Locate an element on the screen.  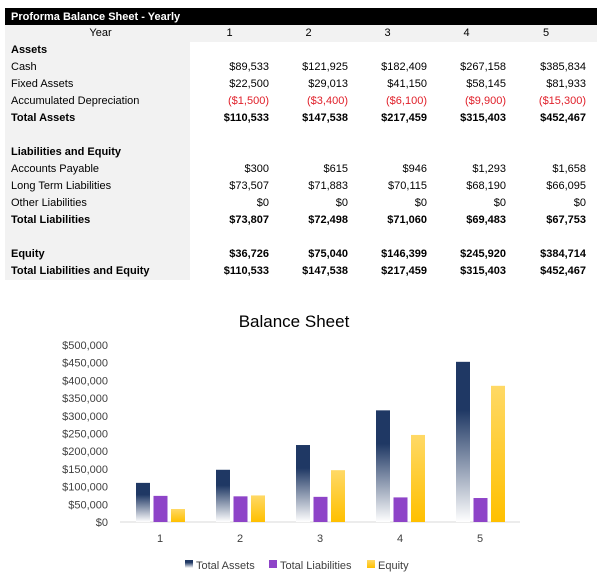
x-tick-label: 4 is located at coordinates (400, 539).